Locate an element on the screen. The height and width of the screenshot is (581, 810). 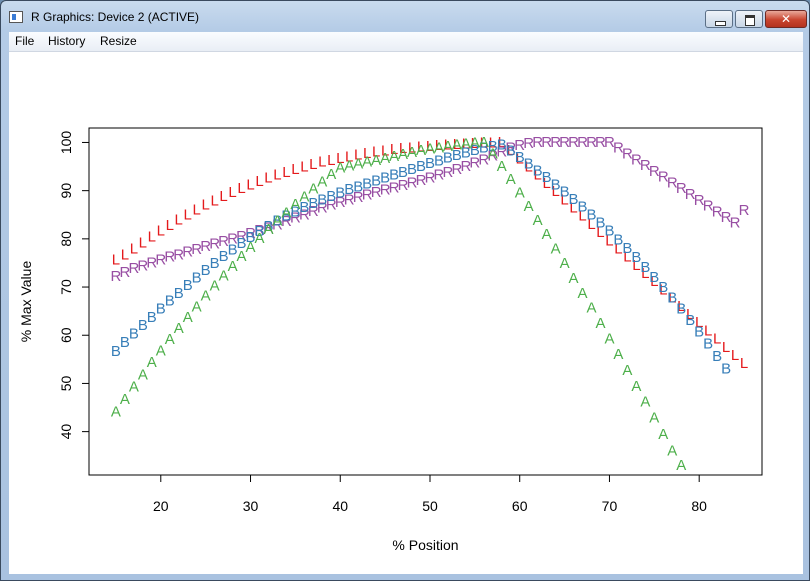
point-A-29: A is located at coordinates (242, 256).